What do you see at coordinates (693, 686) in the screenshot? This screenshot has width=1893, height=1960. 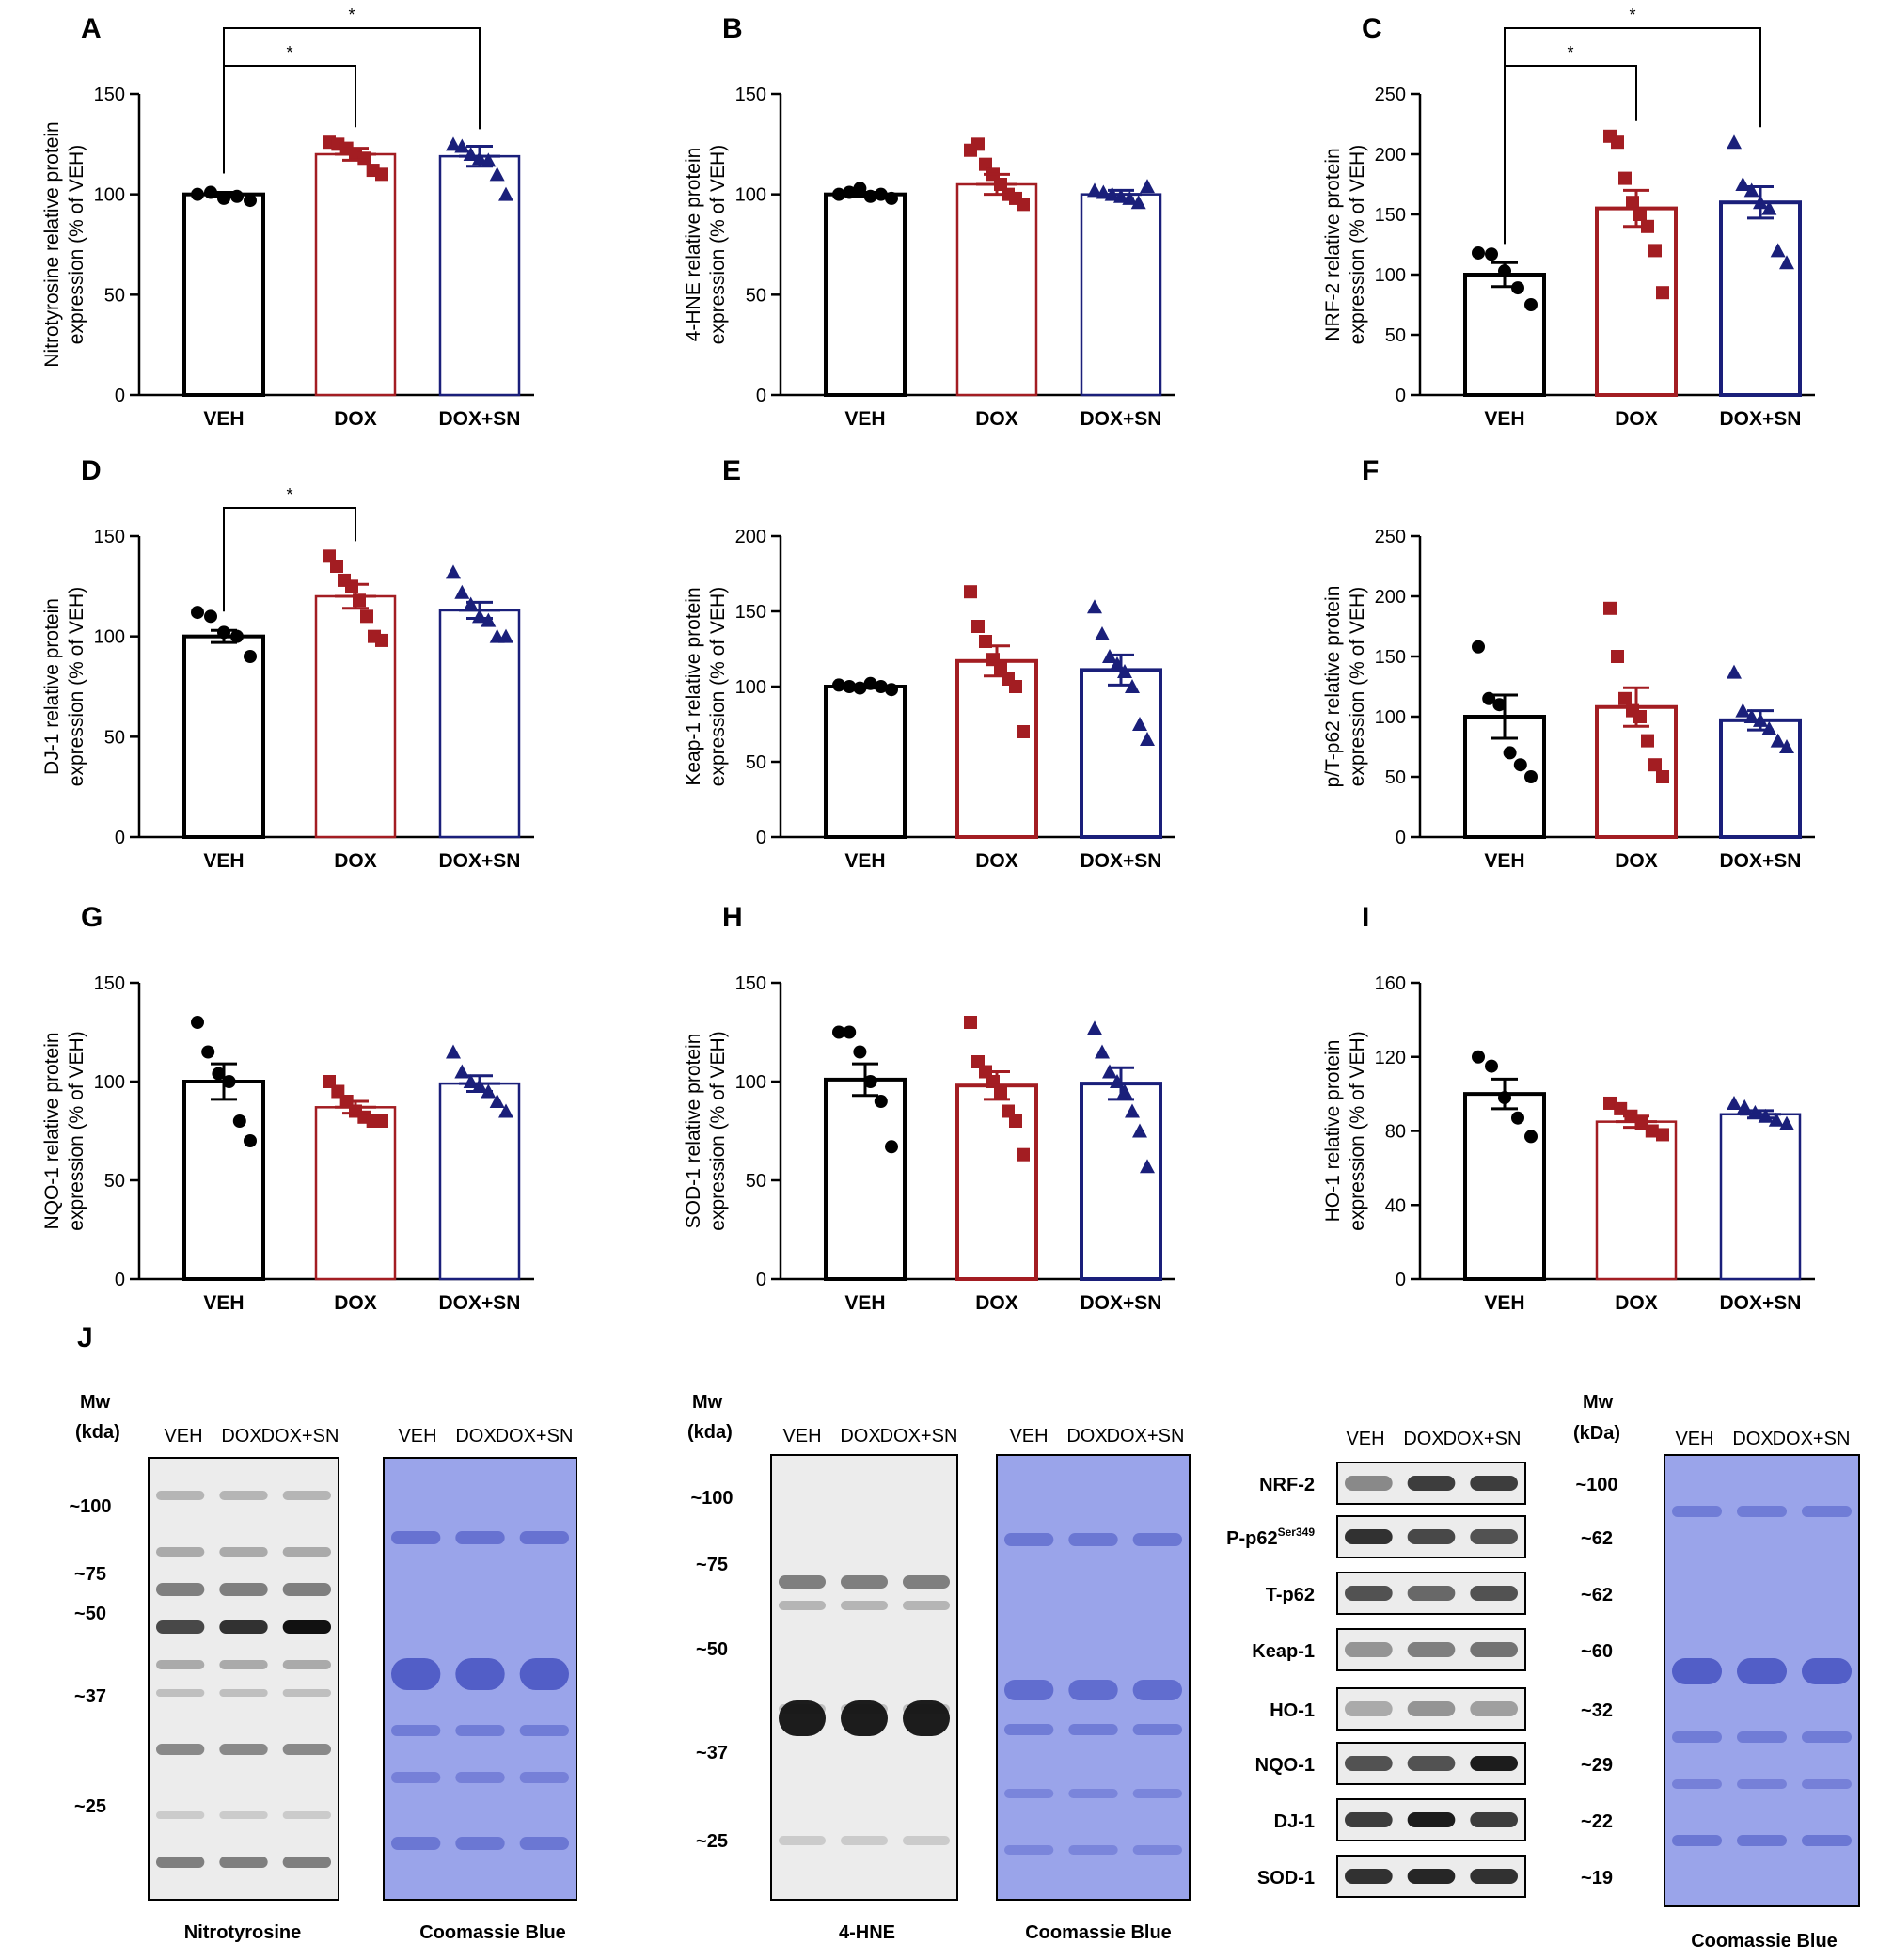 I see `y-axis-label-line: Keap-1 relative protein` at bounding box center [693, 686].